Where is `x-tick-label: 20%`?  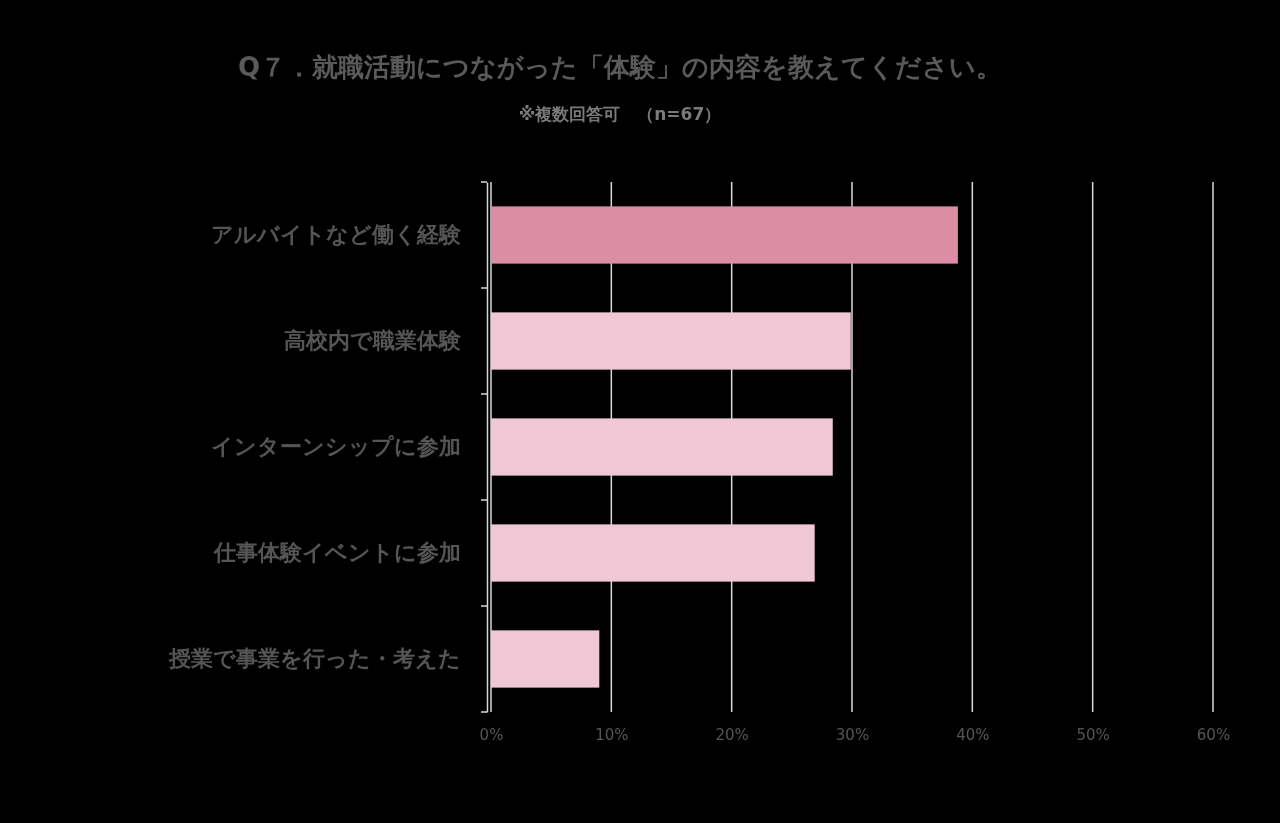 x-tick-label: 20% is located at coordinates (732, 734).